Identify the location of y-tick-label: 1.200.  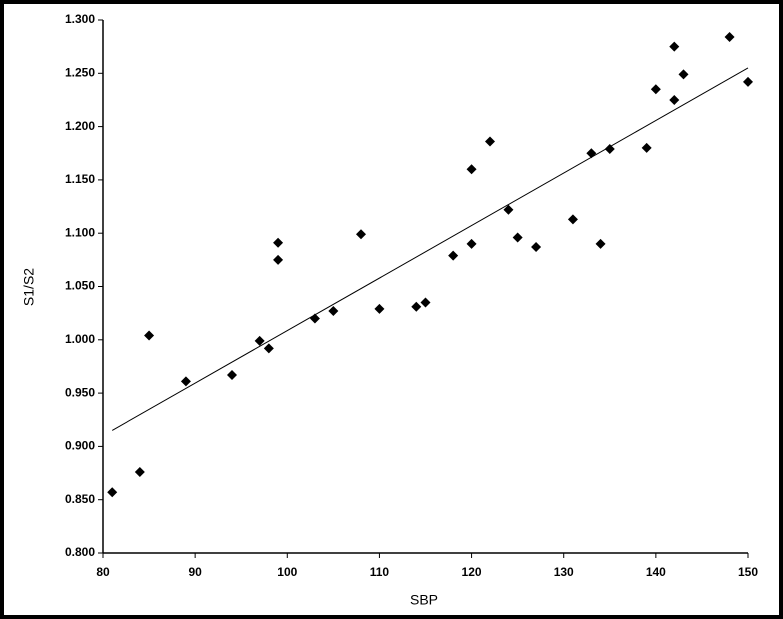
(80, 126).